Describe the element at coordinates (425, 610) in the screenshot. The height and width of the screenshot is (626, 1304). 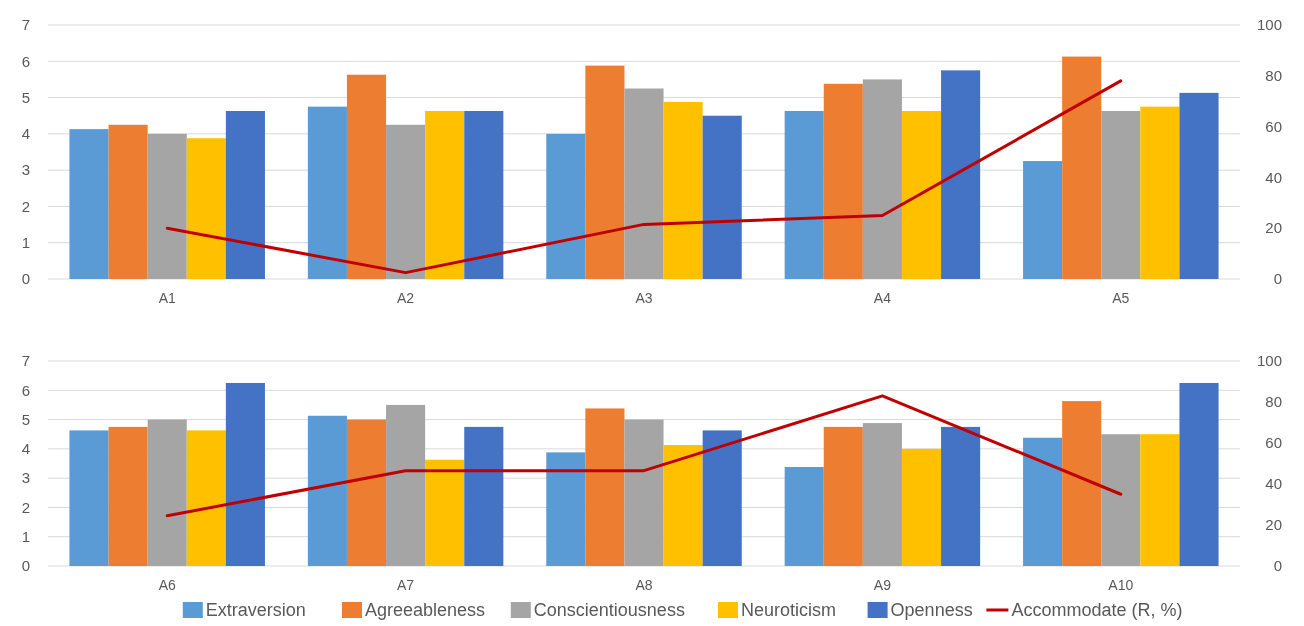
I see `legend-label: Agreeableness` at that location.